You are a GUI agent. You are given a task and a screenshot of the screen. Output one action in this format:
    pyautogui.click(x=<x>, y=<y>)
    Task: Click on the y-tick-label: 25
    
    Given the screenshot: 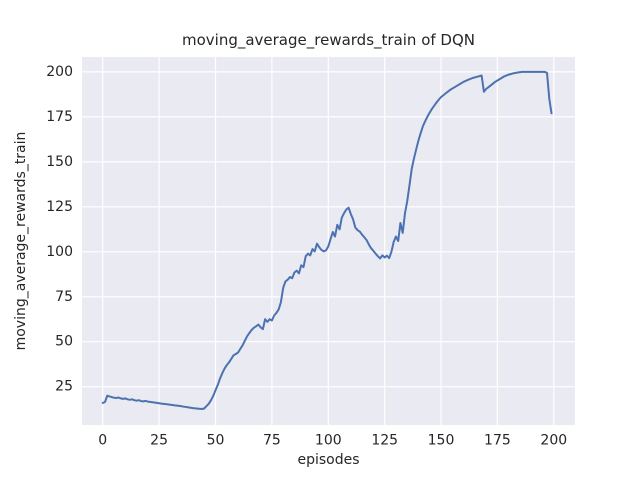 What is the action you would take?
    pyautogui.click(x=64, y=387)
    